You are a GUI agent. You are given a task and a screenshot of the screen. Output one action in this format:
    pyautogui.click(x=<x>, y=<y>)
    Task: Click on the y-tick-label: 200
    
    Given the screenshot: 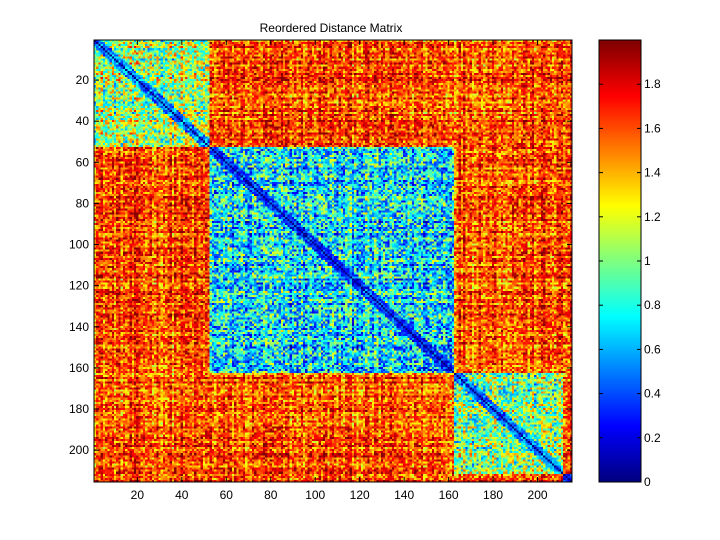 What is the action you would take?
    pyautogui.click(x=79, y=450)
    